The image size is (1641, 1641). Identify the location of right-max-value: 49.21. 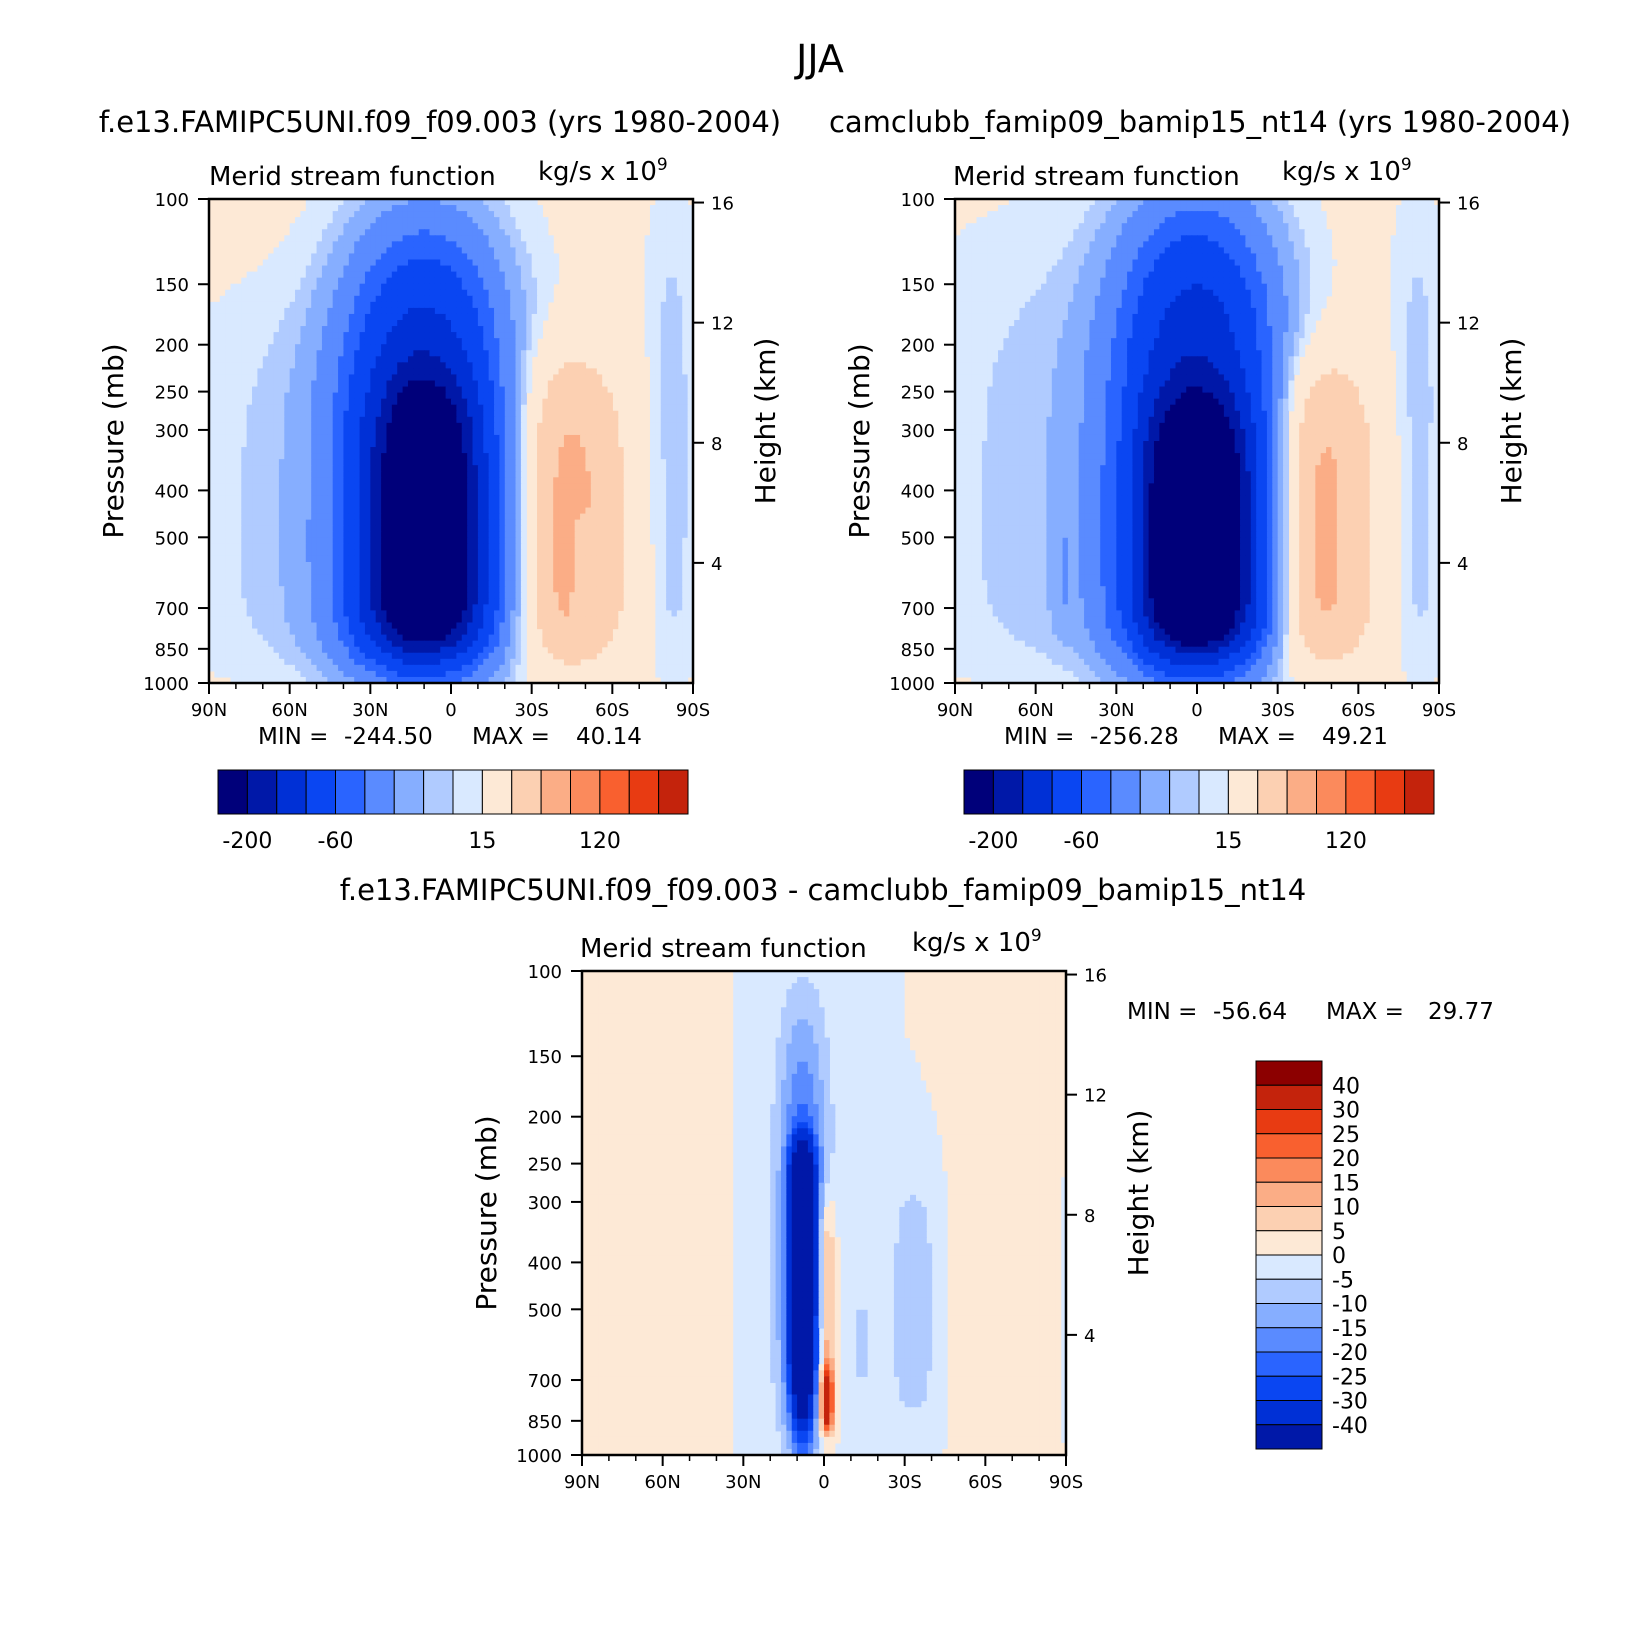
(1355, 737).